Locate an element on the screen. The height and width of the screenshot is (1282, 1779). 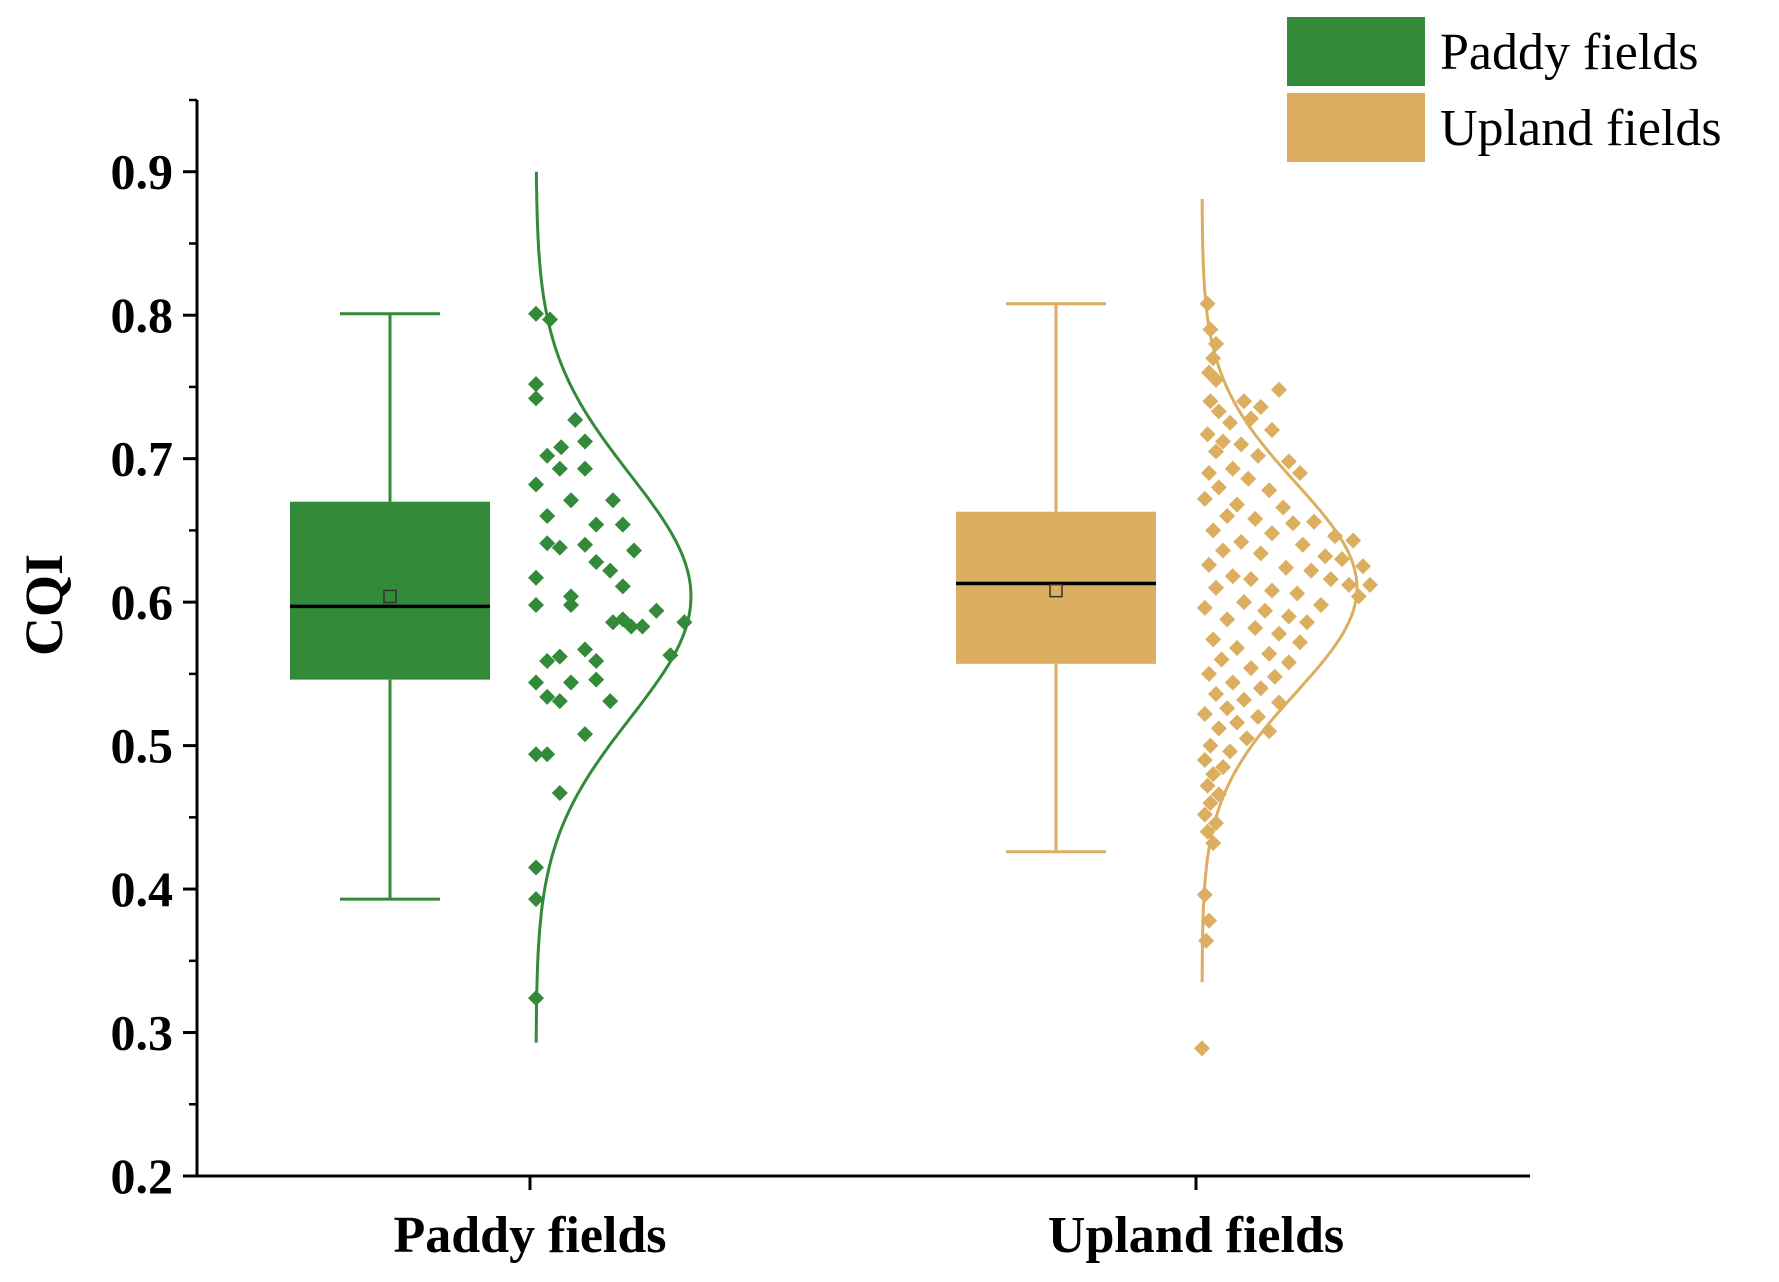
y-tick-label: 0.7 is located at coordinates (142, 459).